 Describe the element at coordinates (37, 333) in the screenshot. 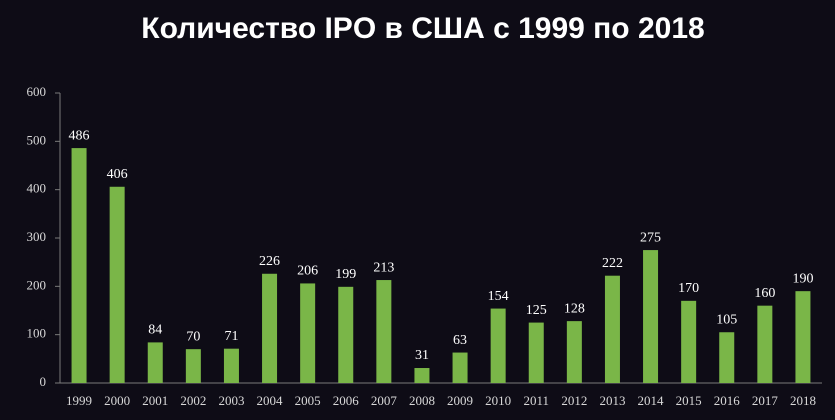

I see `y-tick-label: 100` at that location.